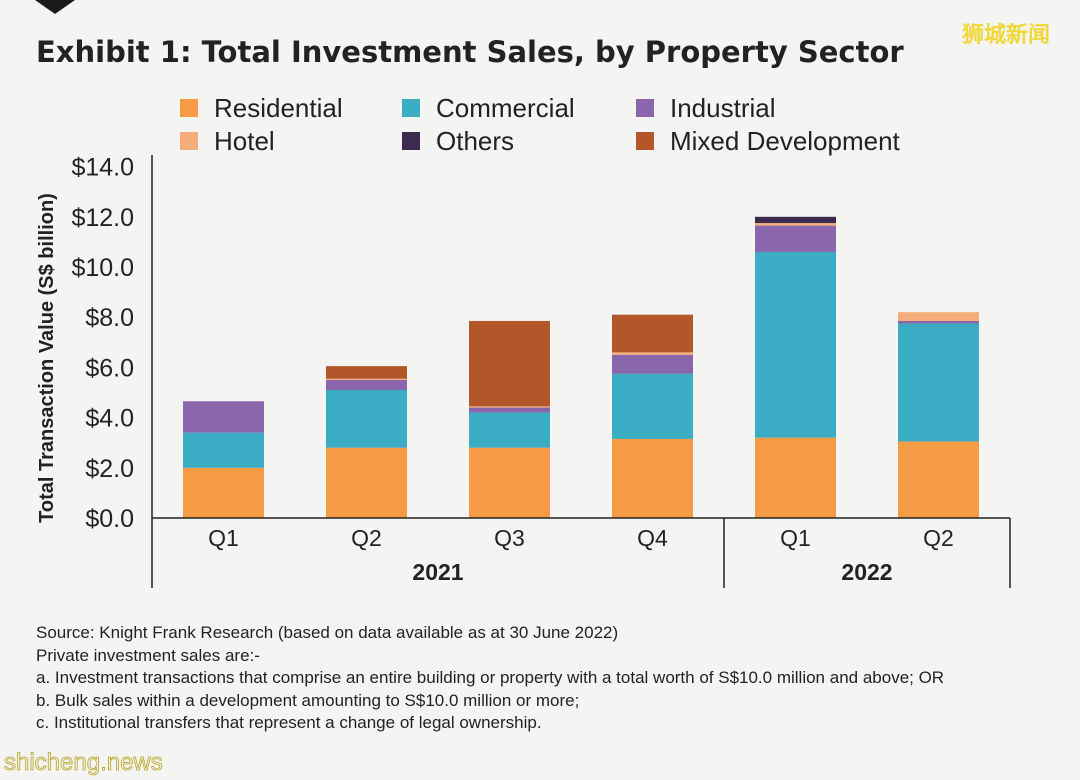 The height and width of the screenshot is (780, 1080). What do you see at coordinates (223, 492) in the screenshot?
I see `bar-0-residential` at bounding box center [223, 492].